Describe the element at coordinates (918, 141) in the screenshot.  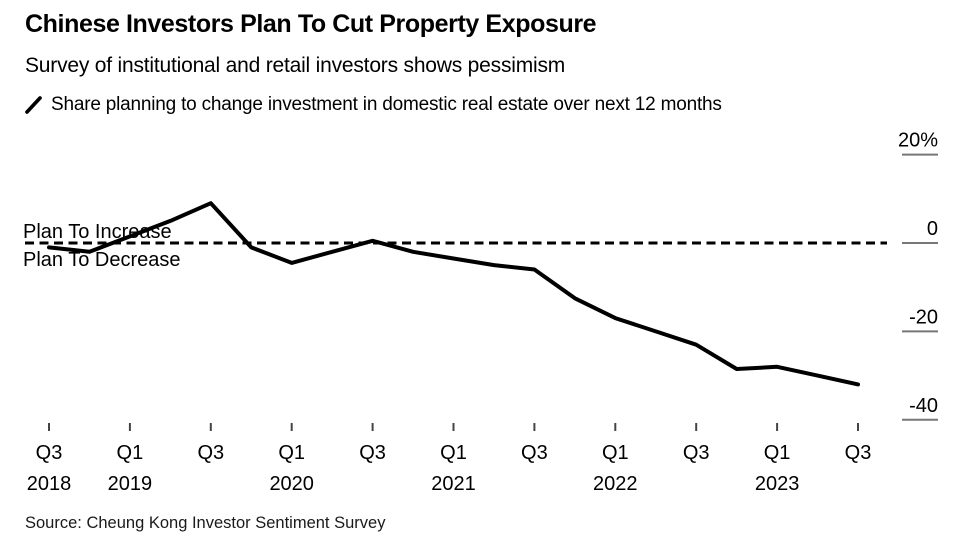
I see `y-tick-label: 20%` at that location.